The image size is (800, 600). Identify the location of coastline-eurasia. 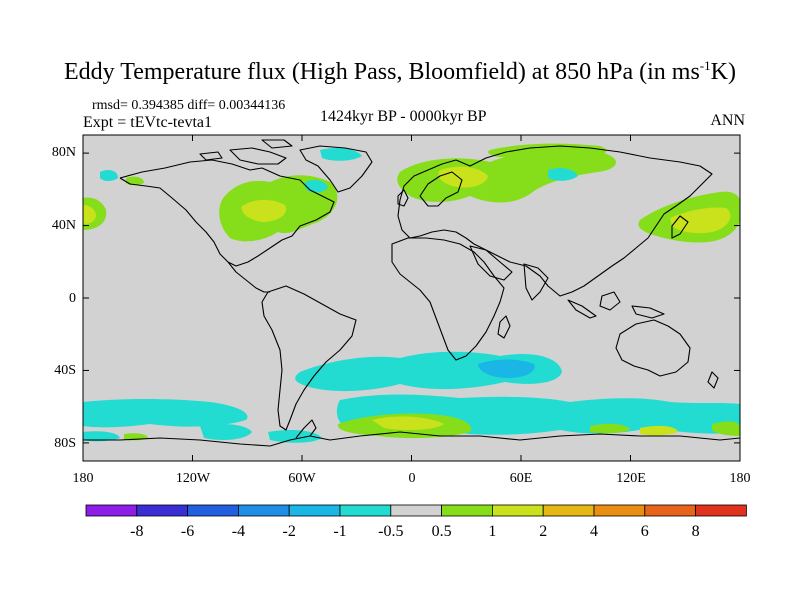
(555, 221).